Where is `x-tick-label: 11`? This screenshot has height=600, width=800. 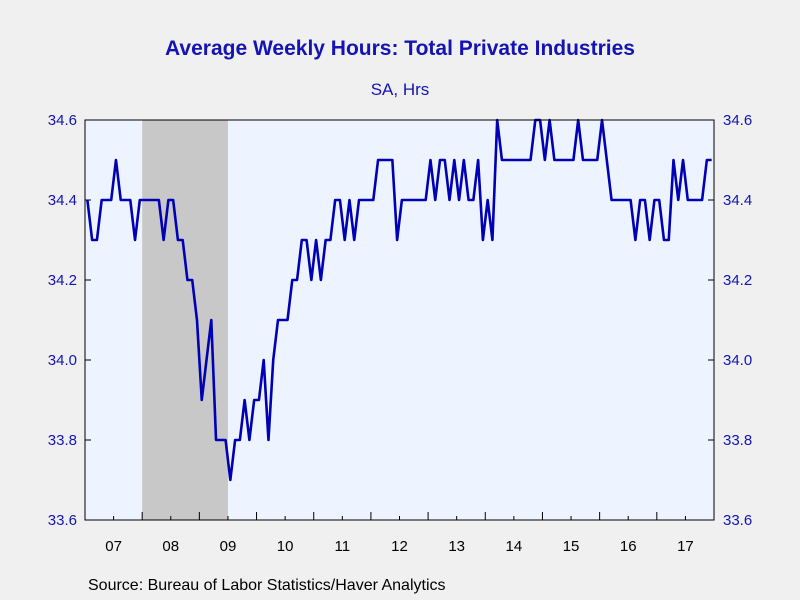
x-tick-label: 11 is located at coordinates (343, 546).